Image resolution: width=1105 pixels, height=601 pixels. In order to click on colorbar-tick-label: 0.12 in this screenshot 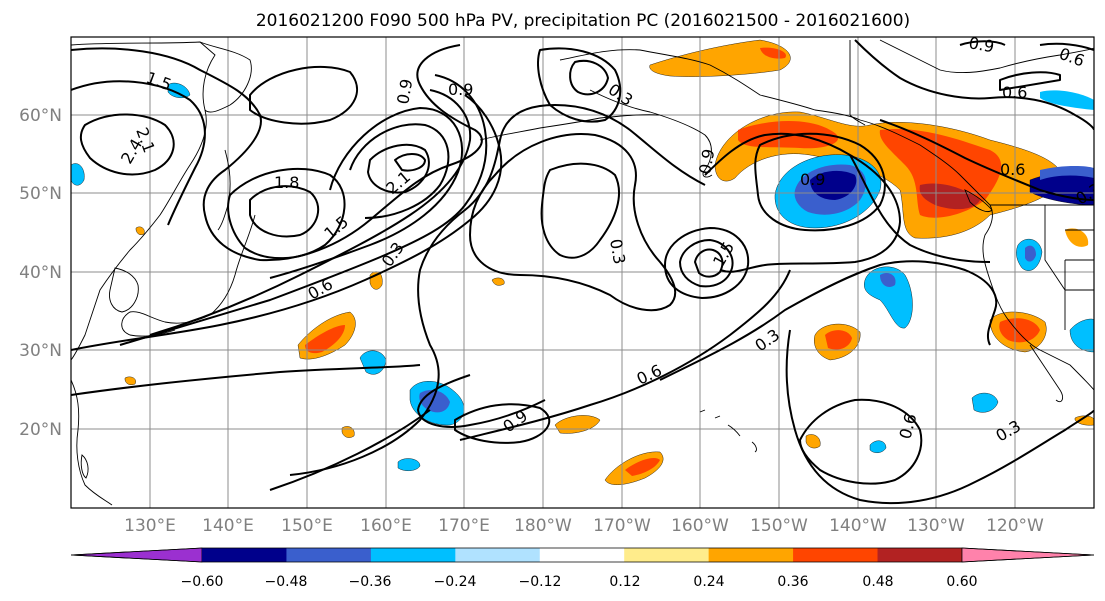, I will do `click(624, 582)`.